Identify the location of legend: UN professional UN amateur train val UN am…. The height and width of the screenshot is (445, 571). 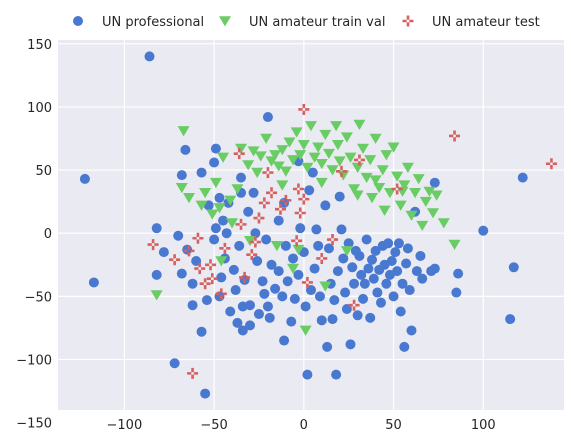
(306, 22).